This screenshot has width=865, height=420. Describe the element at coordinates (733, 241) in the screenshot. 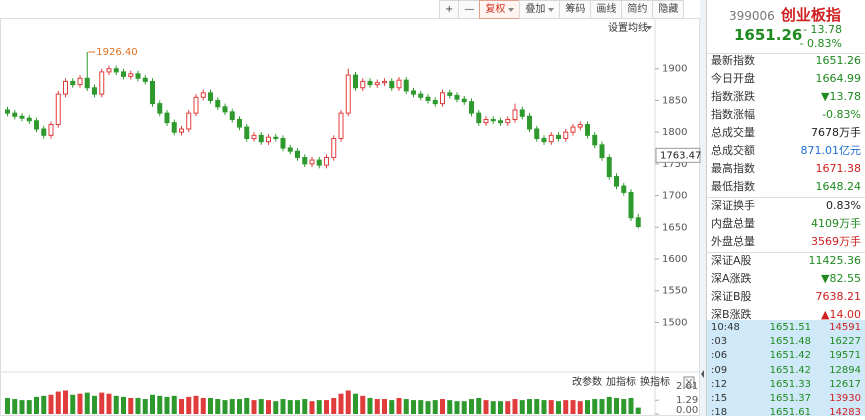

I see `stat-label: 外盘总量` at that location.